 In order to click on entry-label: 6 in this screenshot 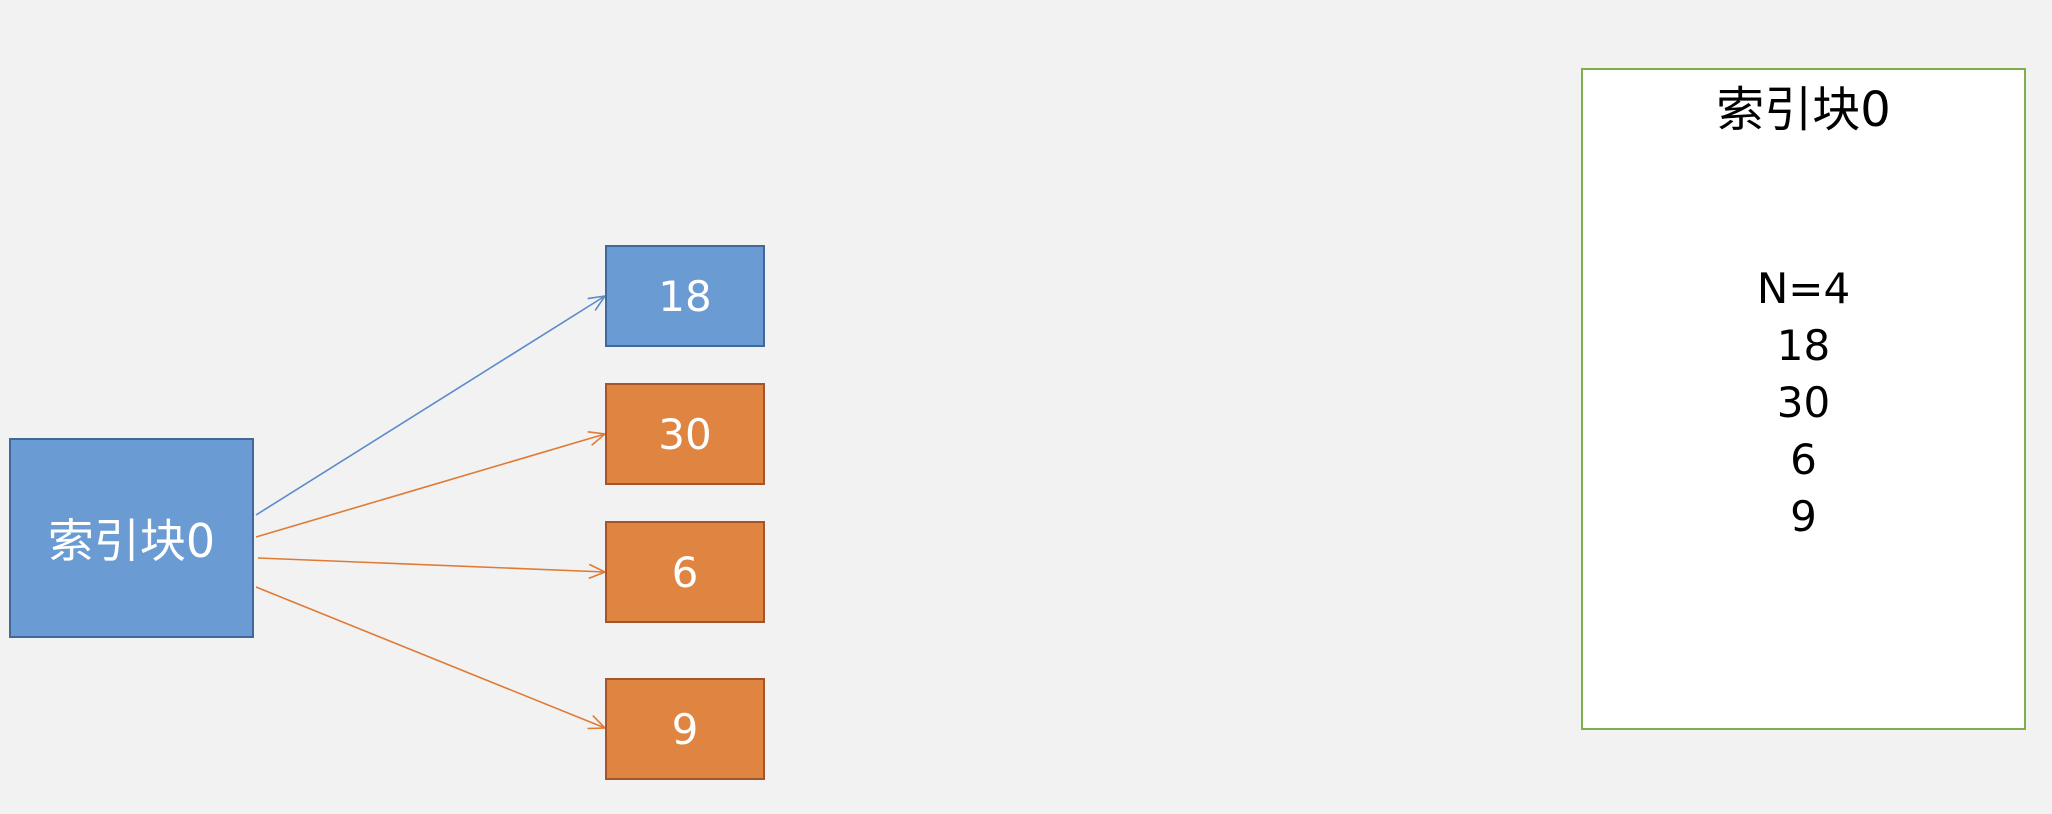, I will do `click(685, 572)`.